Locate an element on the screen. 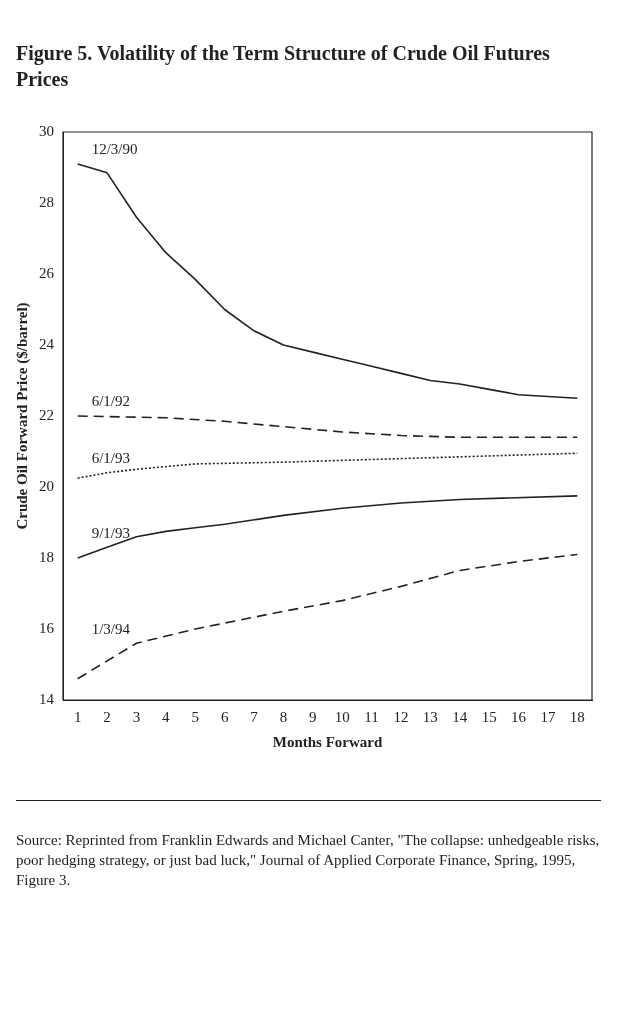  y-tick-label: 20 is located at coordinates (46, 485).